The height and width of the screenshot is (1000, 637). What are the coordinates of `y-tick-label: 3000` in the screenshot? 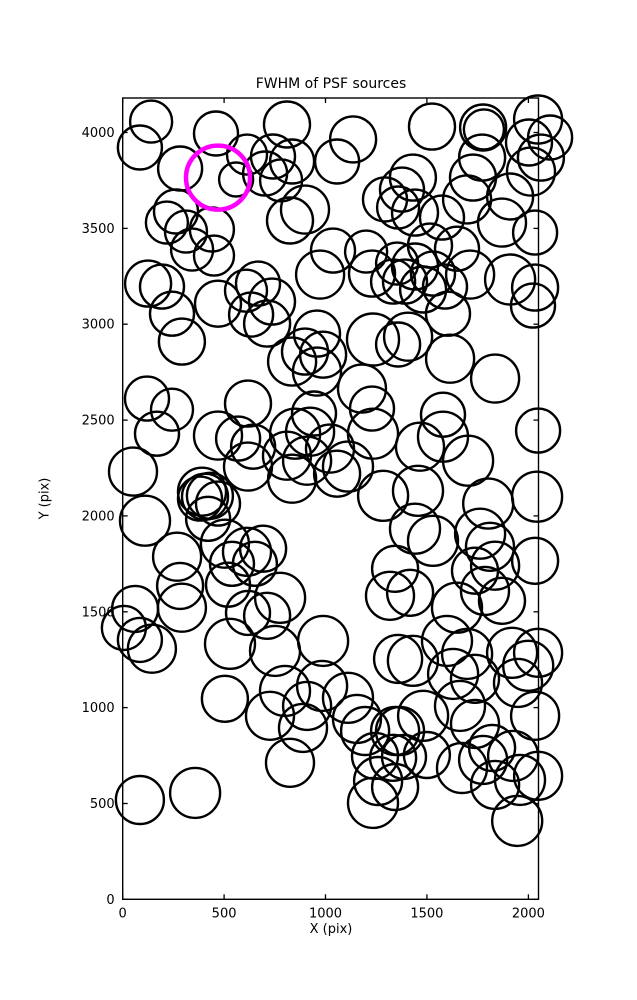 It's located at (98, 325).